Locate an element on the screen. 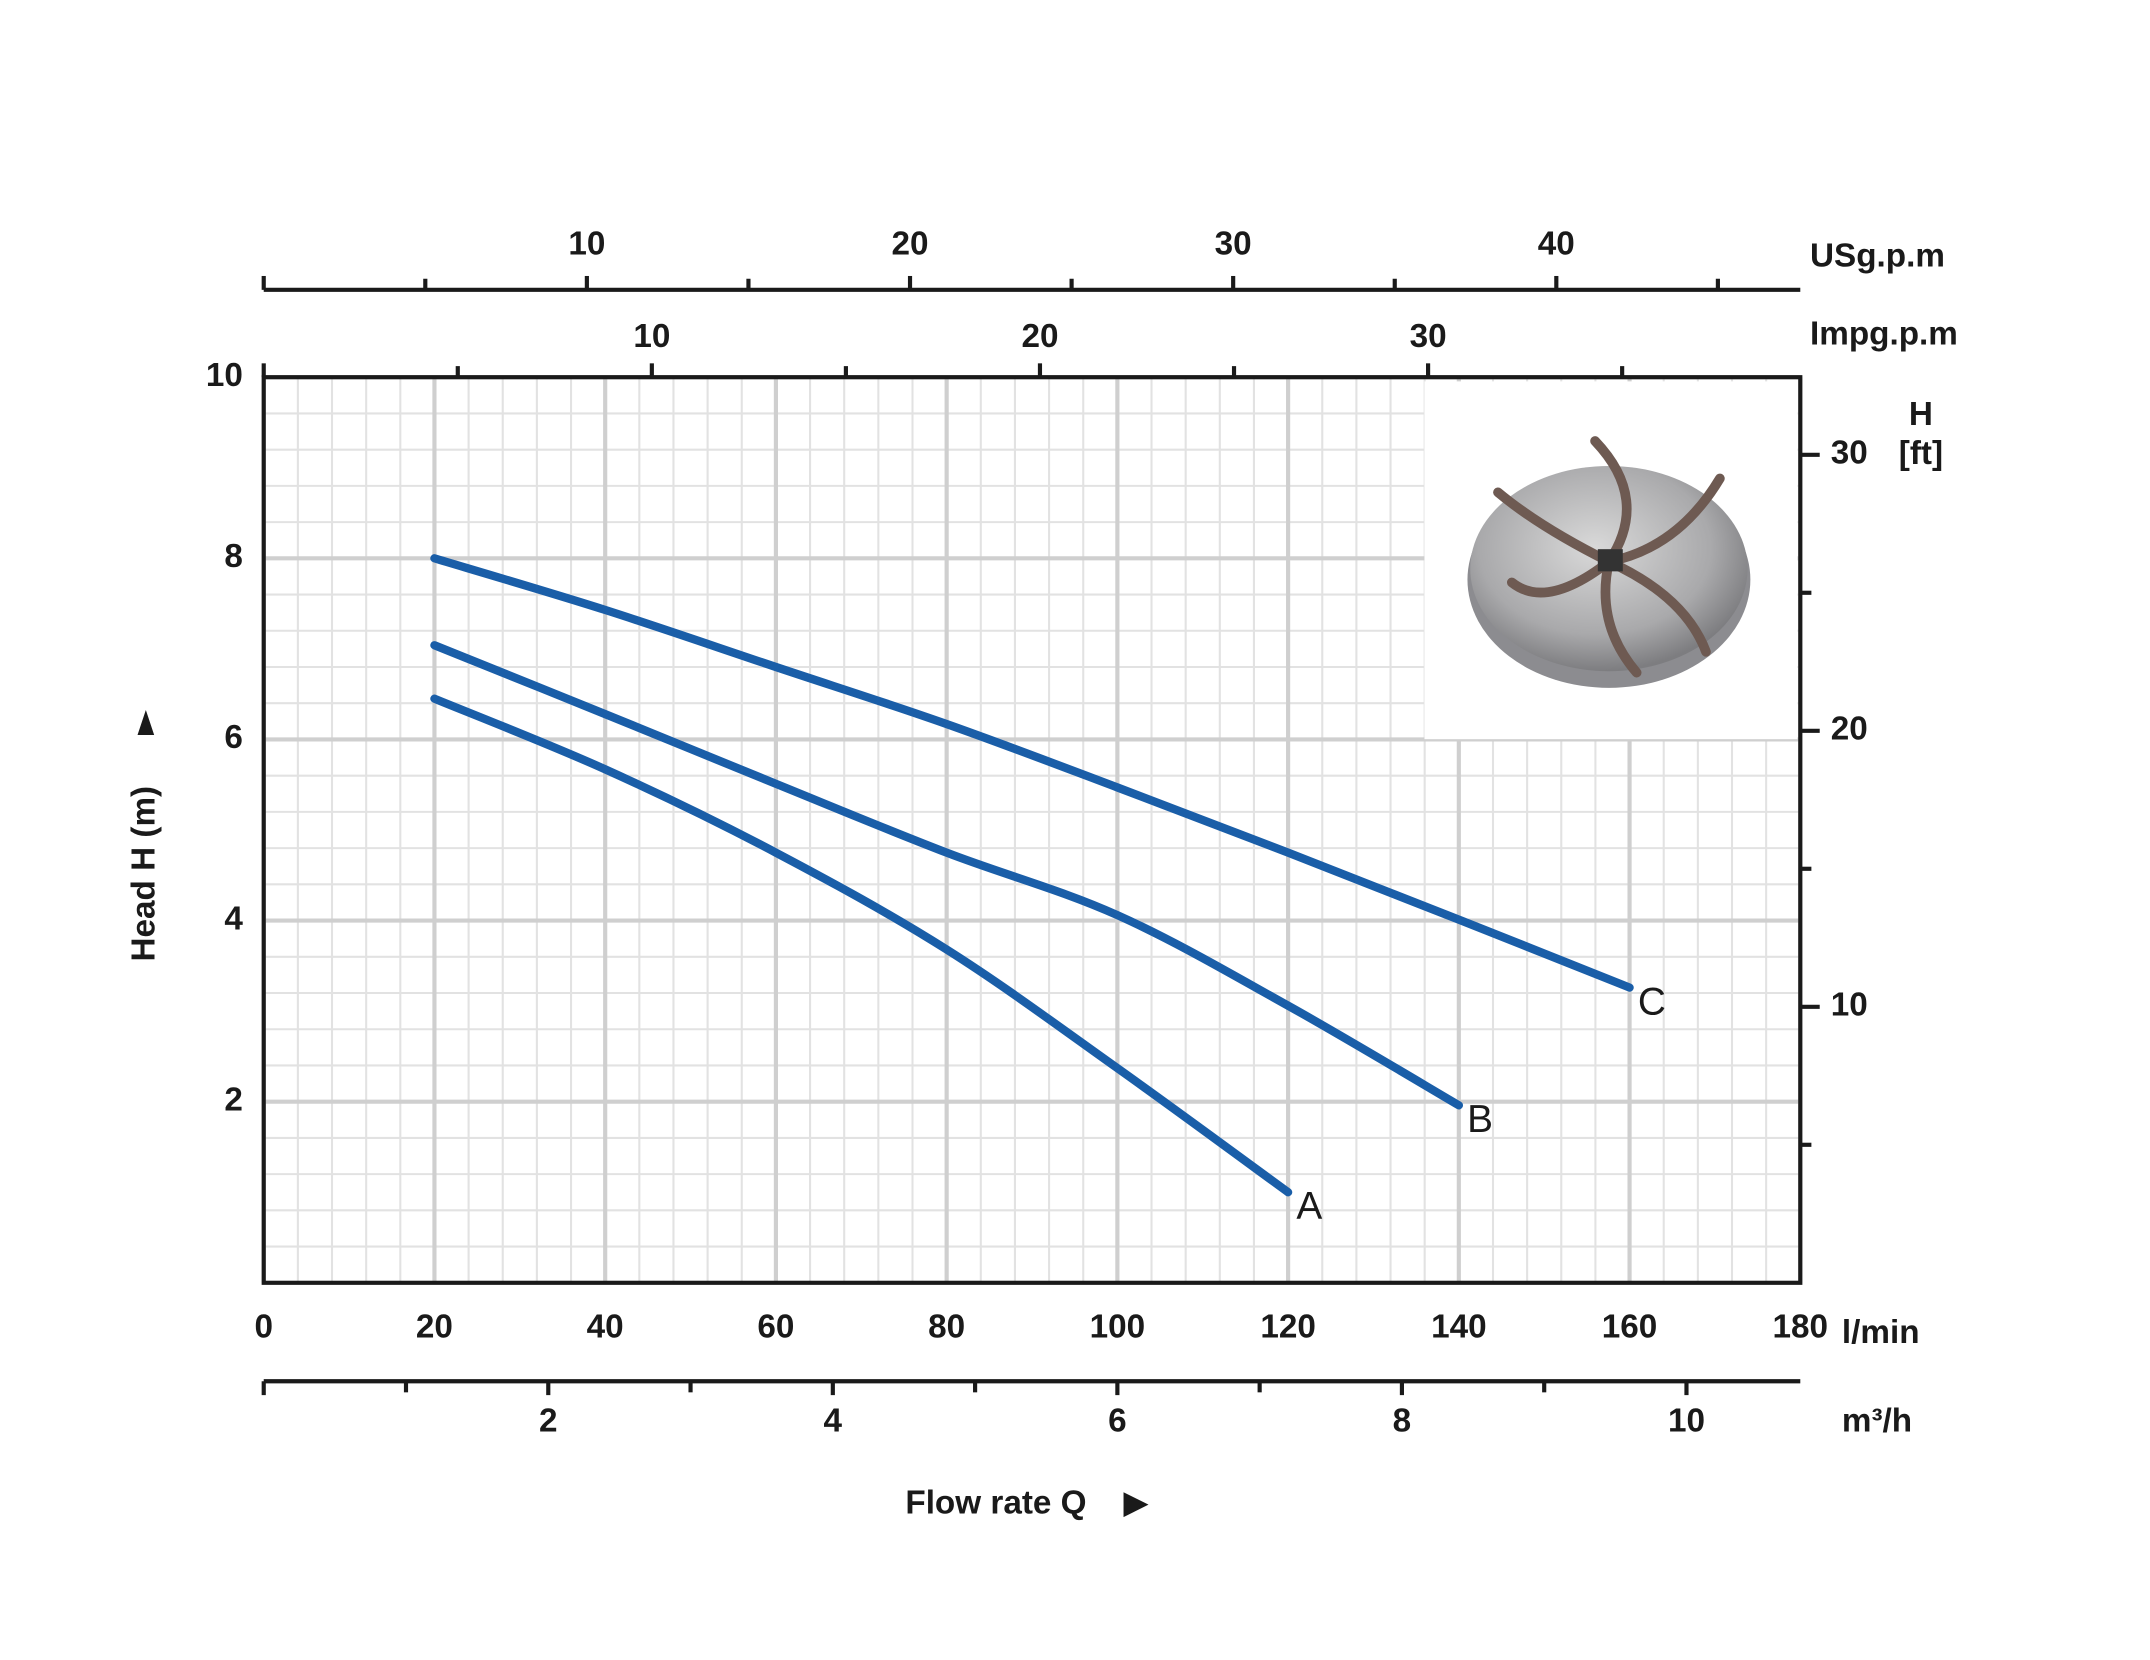 The width and height of the screenshot is (2150, 1660). x-tick-label: 0 is located at coordinates (263, 1326).